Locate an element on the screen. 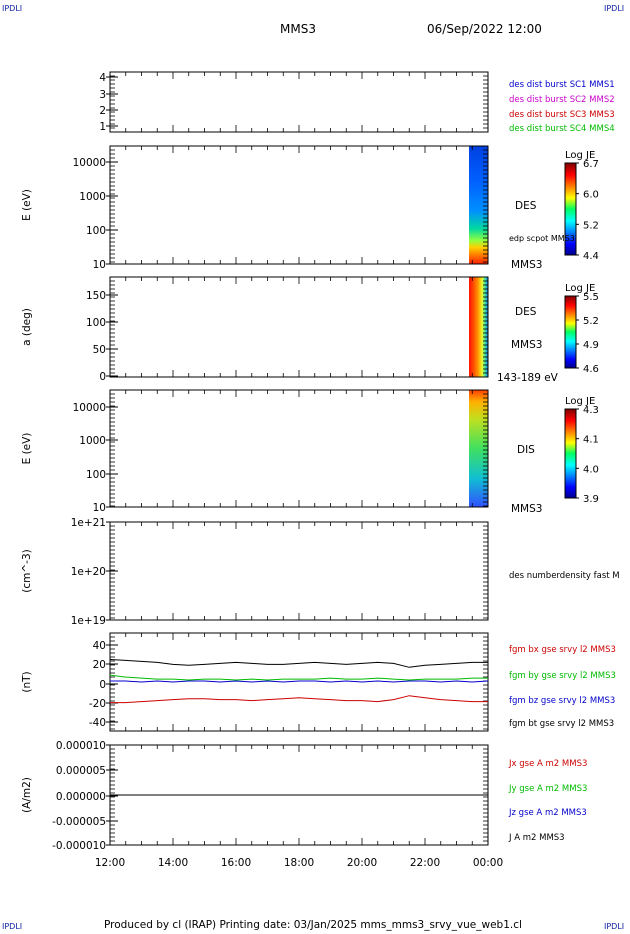  panel-dis-energy-colorbar-tick-label: 3.9 is located at coordinates (591, 499).